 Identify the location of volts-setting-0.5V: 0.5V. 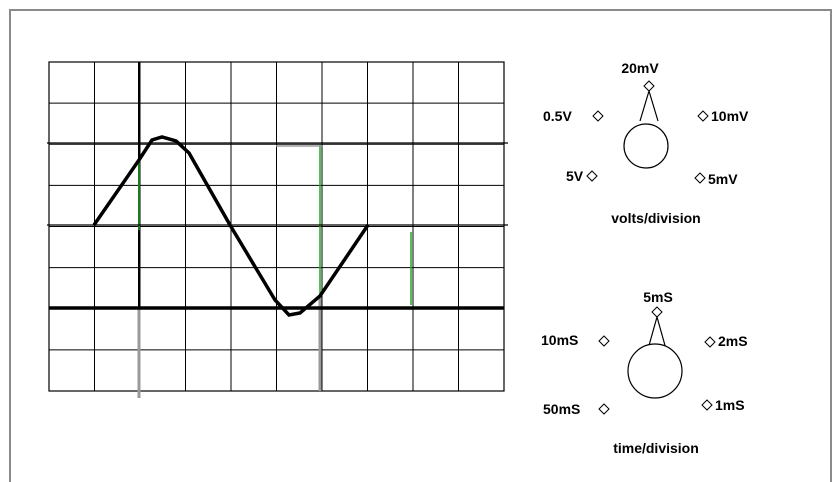
(557, 116).